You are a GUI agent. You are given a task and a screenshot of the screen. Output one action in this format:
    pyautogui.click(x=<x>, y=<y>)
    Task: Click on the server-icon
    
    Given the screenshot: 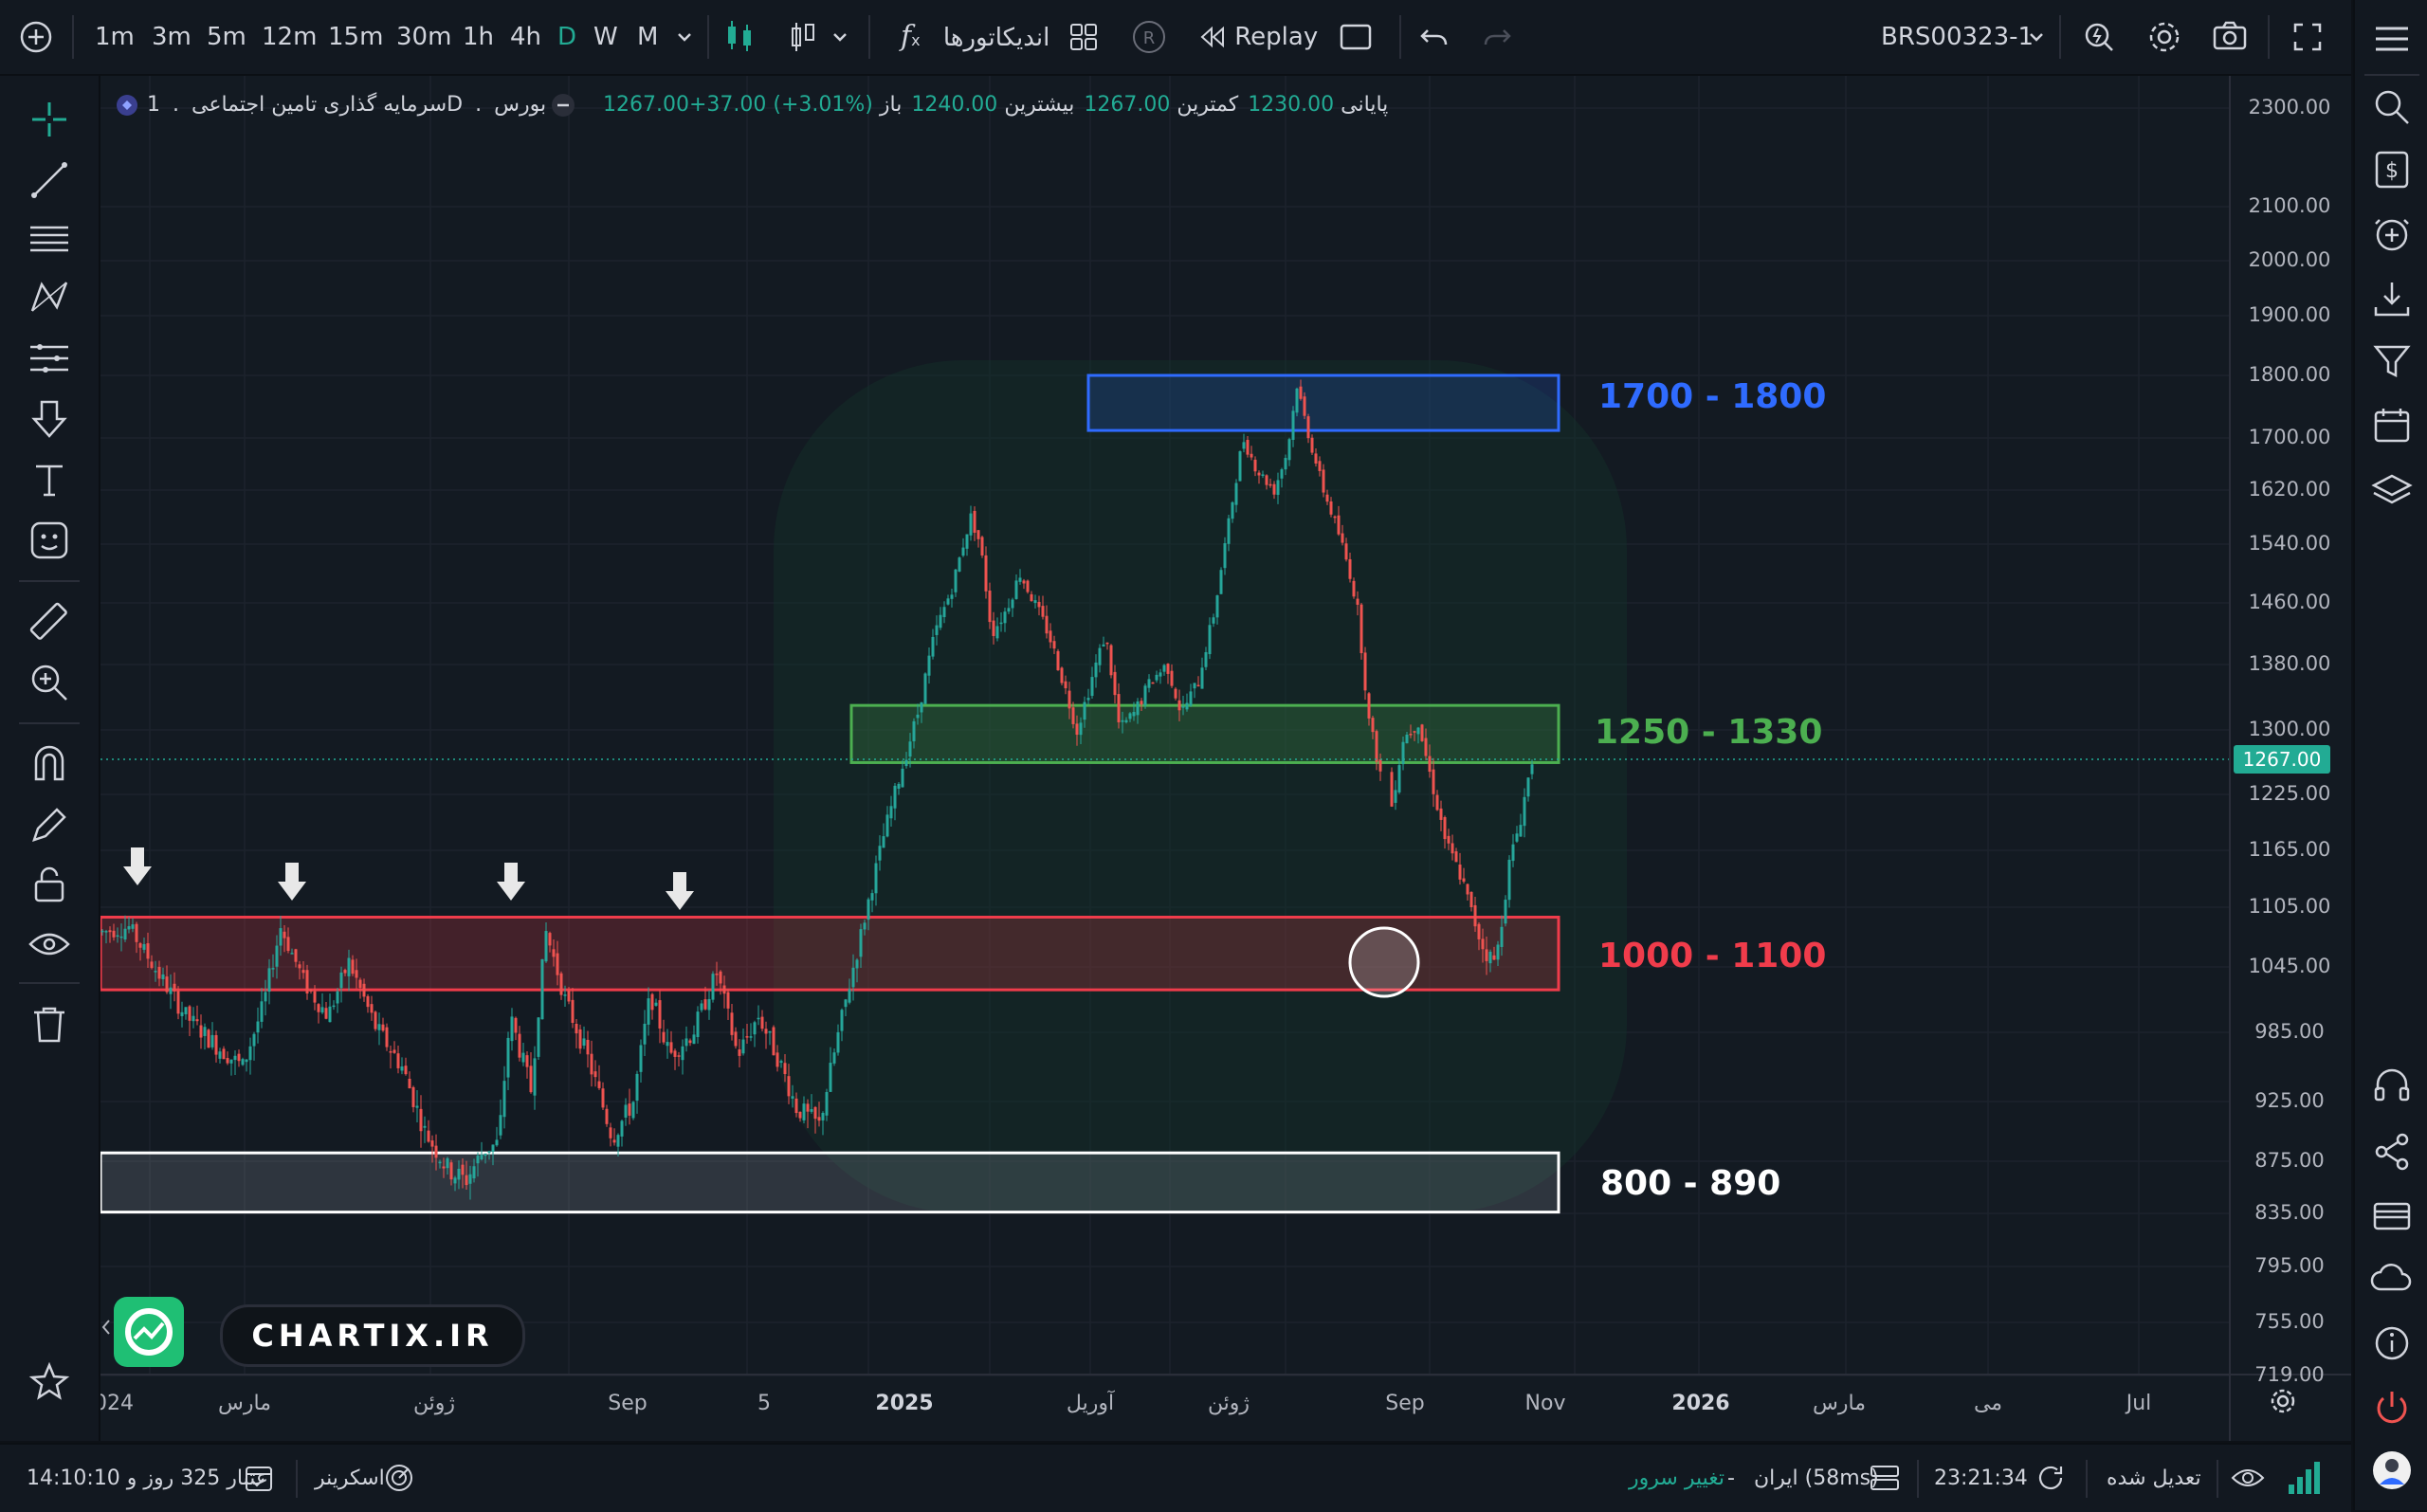 What is the action you would take?
    pyautogui.click(x=1885, y=1478)
    